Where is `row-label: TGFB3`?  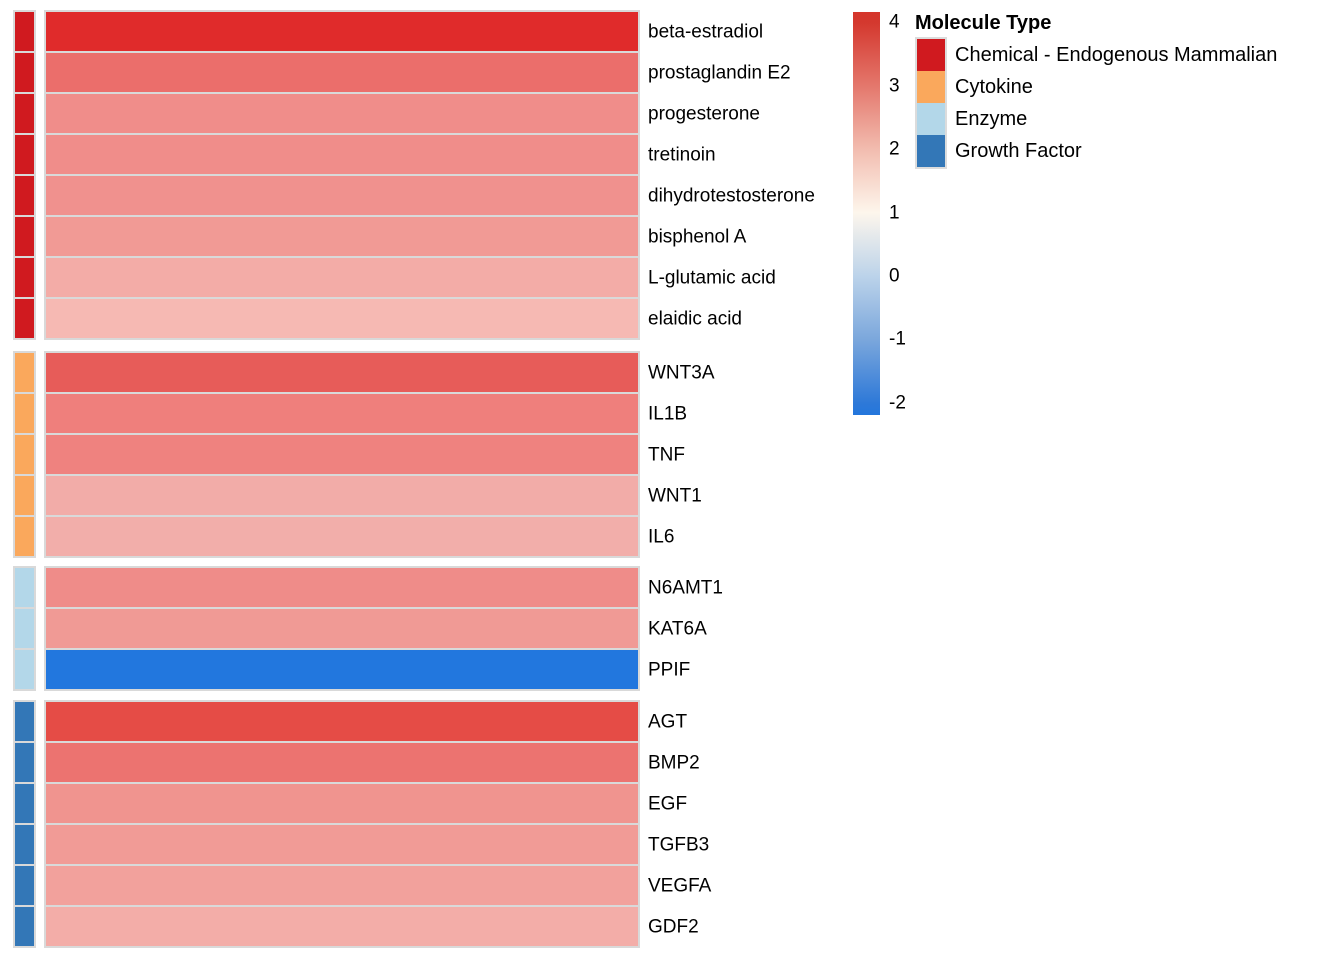
row-label: TGFB3 is located at coordinates (679, 844).